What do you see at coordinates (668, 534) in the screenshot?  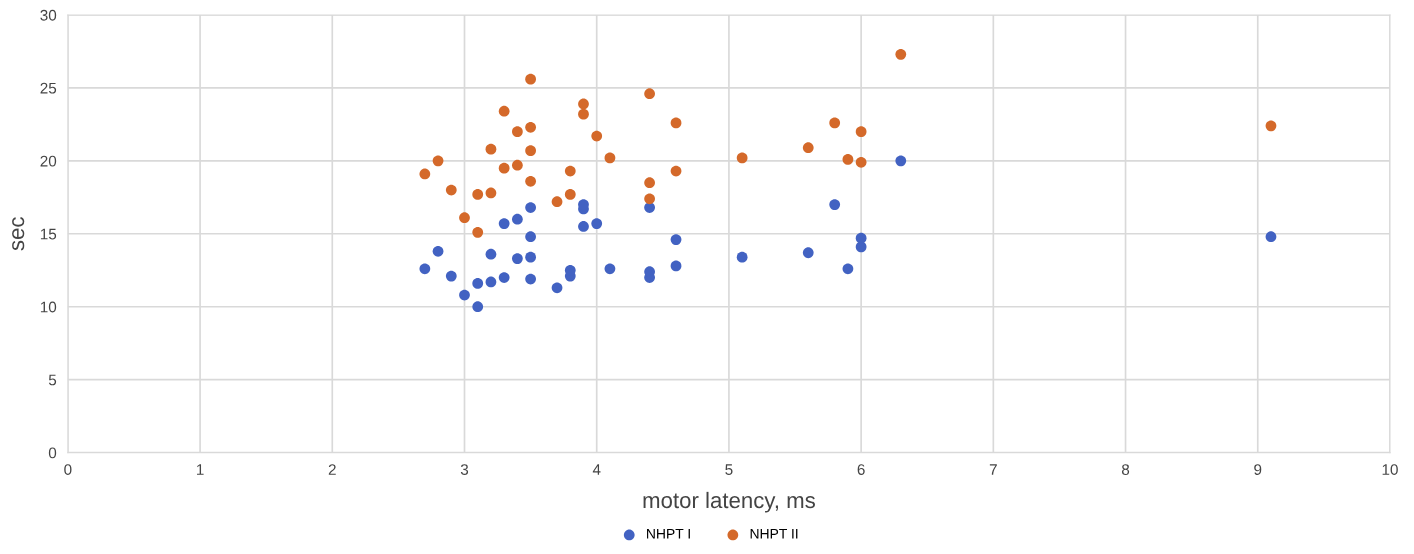 I see `legend-label: NHPT I` at bounding box center [668, 534].